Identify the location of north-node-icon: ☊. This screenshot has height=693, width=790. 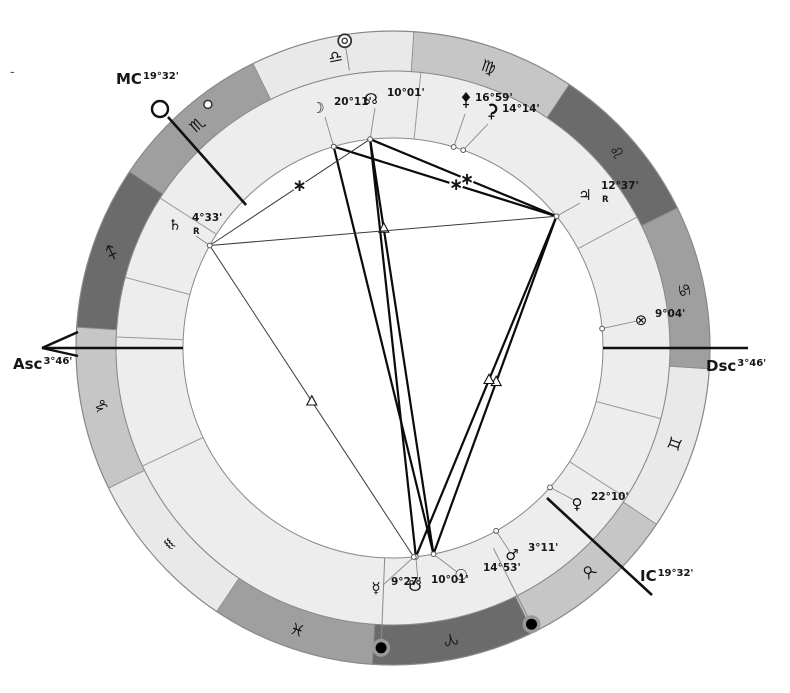
(370, 99).